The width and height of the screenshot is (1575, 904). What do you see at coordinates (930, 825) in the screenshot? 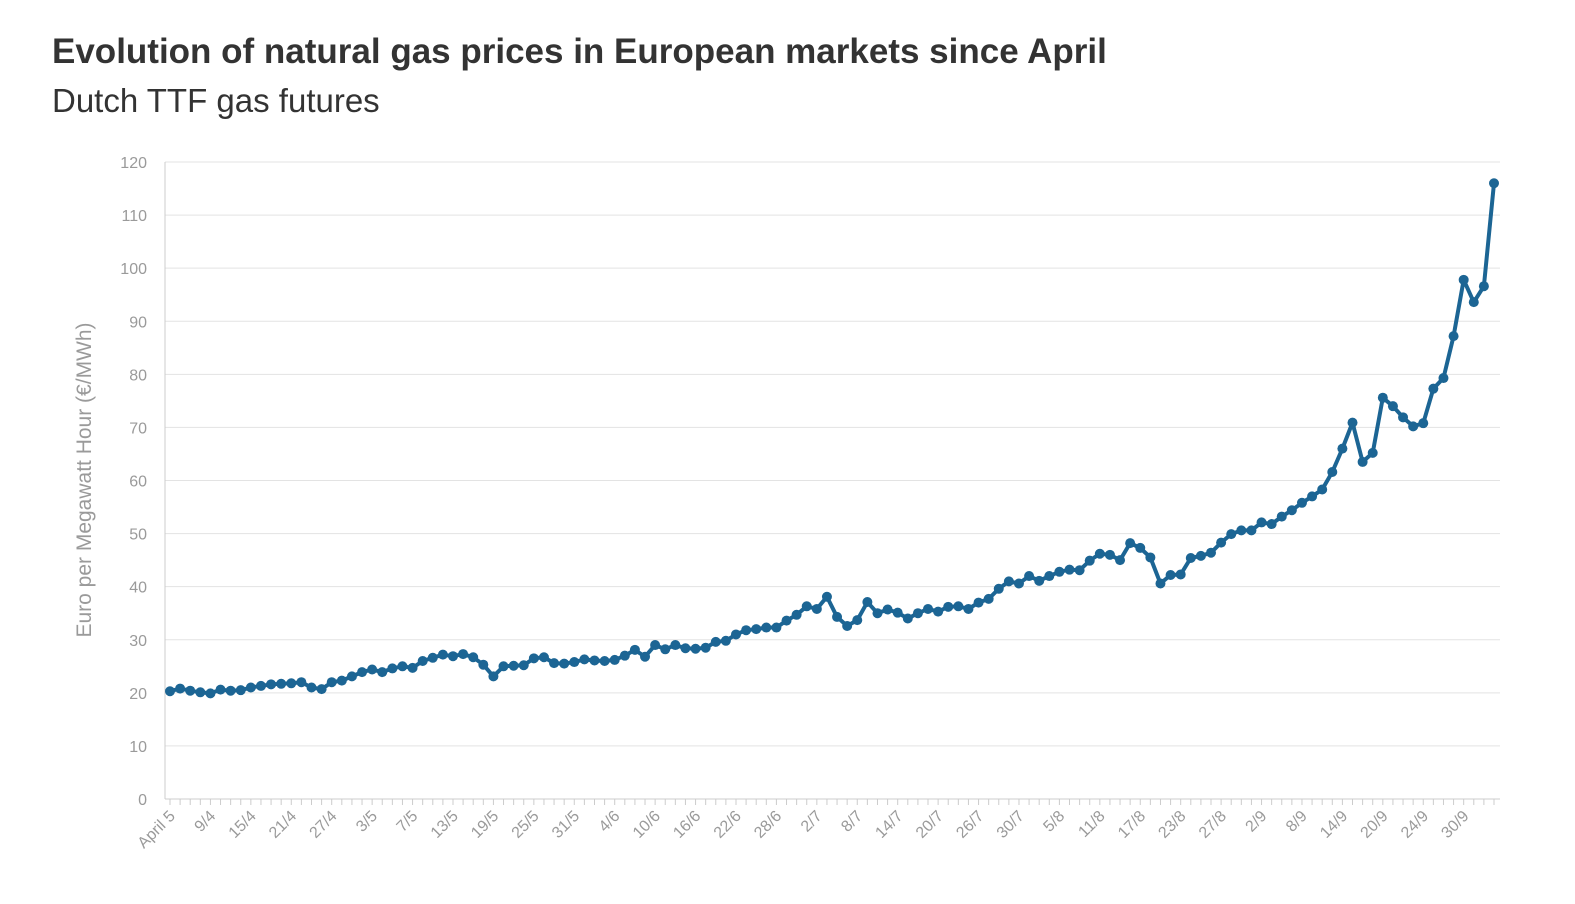
I see `x-tick-label: 20/7` at bounding box center [930, 825].